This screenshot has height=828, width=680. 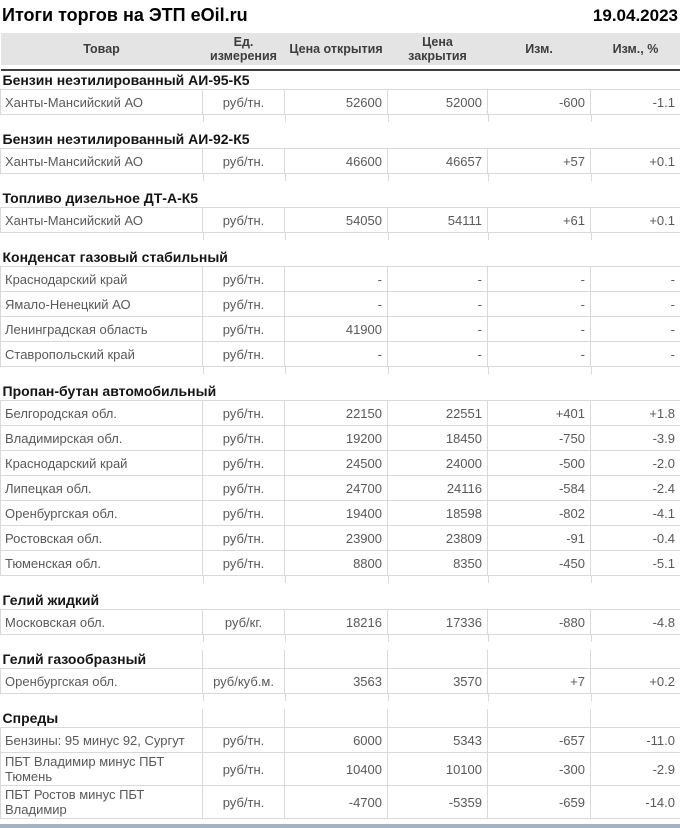 What do you see at coordinates (101, 538) in the screenshot?
I see `product-cell: Ростовская обл.` at bounding box center [101, 538].